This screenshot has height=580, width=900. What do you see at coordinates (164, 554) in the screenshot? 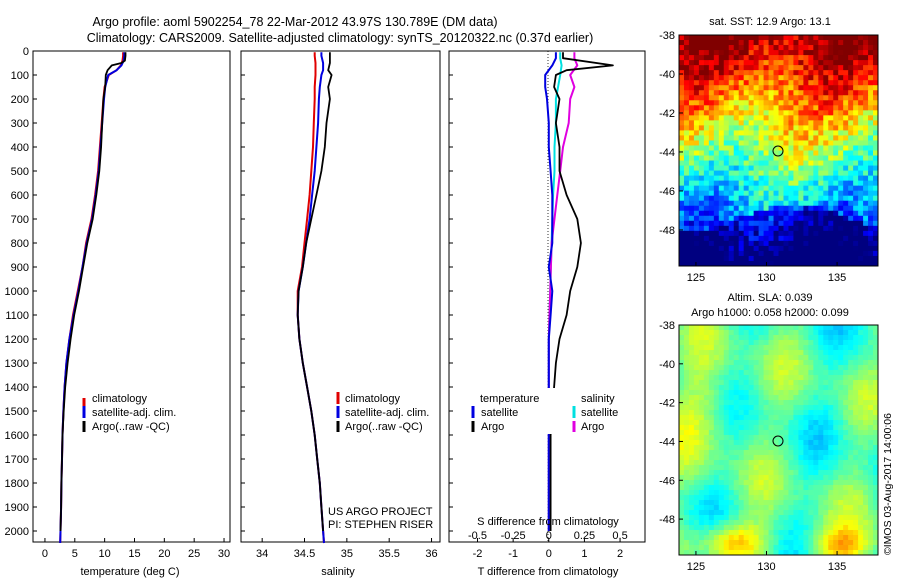
I see `temp-tick-label: 20` at bounding box center [164, 554].